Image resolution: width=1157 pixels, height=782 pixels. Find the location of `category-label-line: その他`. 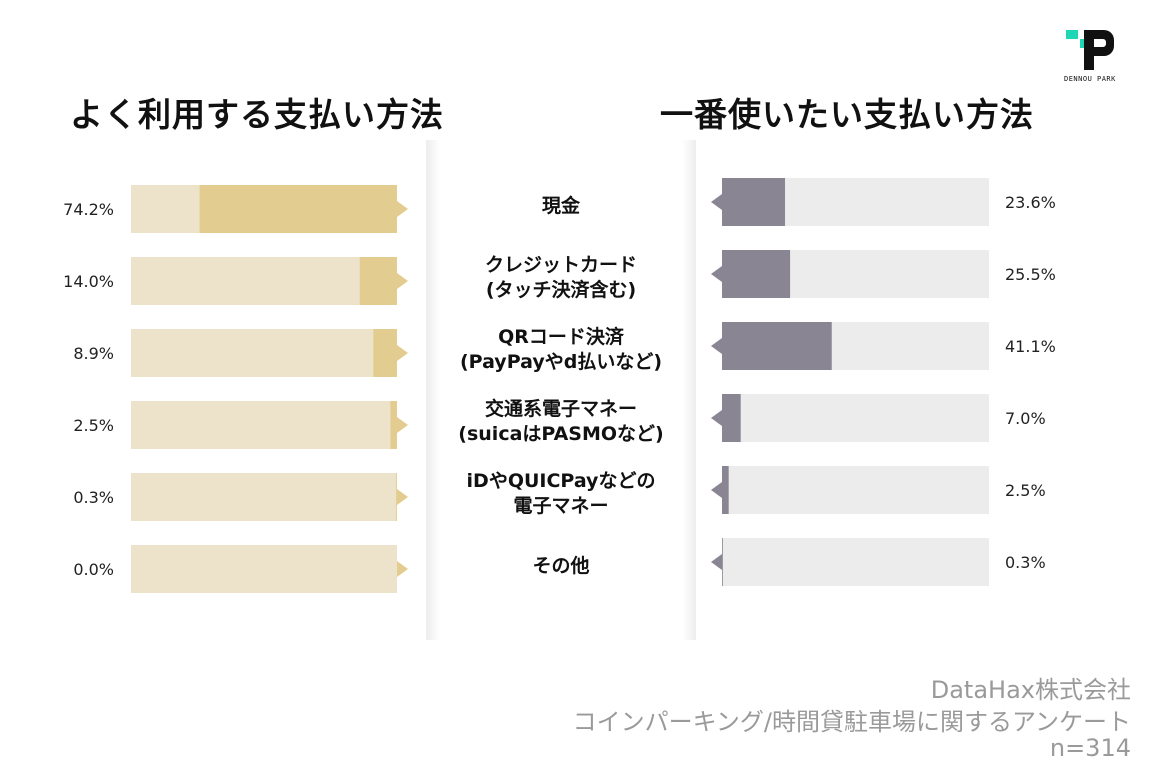

category-label-line: その他 is located at coordinates (561, 565).